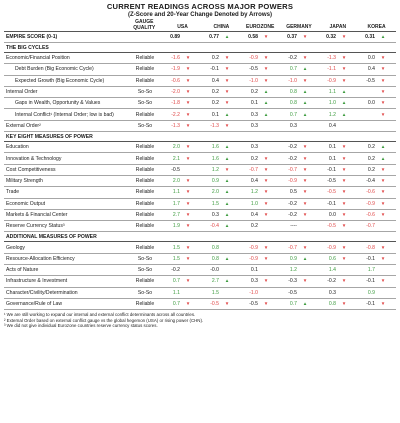 Image resolution: width=400 pixels, height=423 pixels. I want to click on cell-usa: -0.2, so click(183, 270).